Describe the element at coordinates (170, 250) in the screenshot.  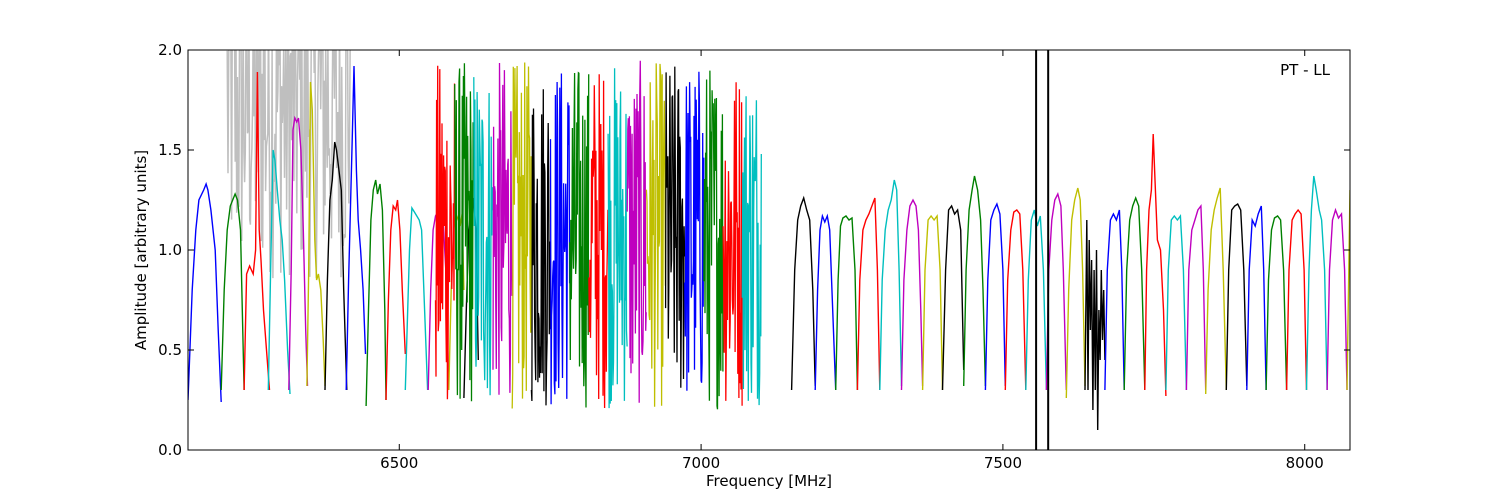
I see `y-tick-label: 1.0` at that location.